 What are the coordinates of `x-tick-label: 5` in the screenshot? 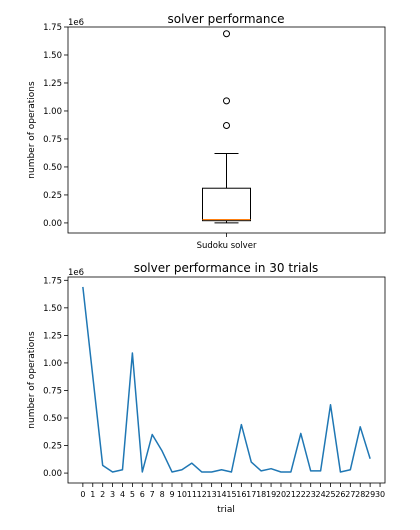 It's located at (132, 494).